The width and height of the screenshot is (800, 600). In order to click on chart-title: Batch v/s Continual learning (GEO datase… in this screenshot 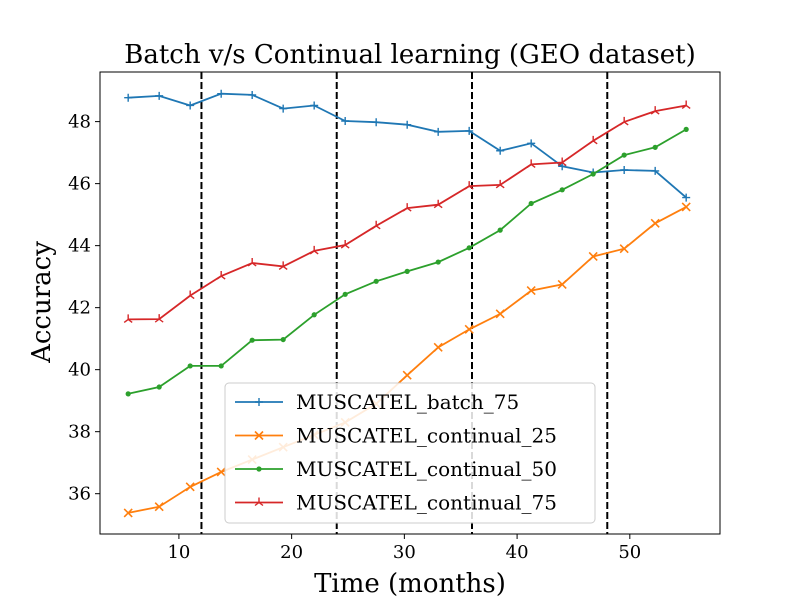, I will do `click(410, 55)`.